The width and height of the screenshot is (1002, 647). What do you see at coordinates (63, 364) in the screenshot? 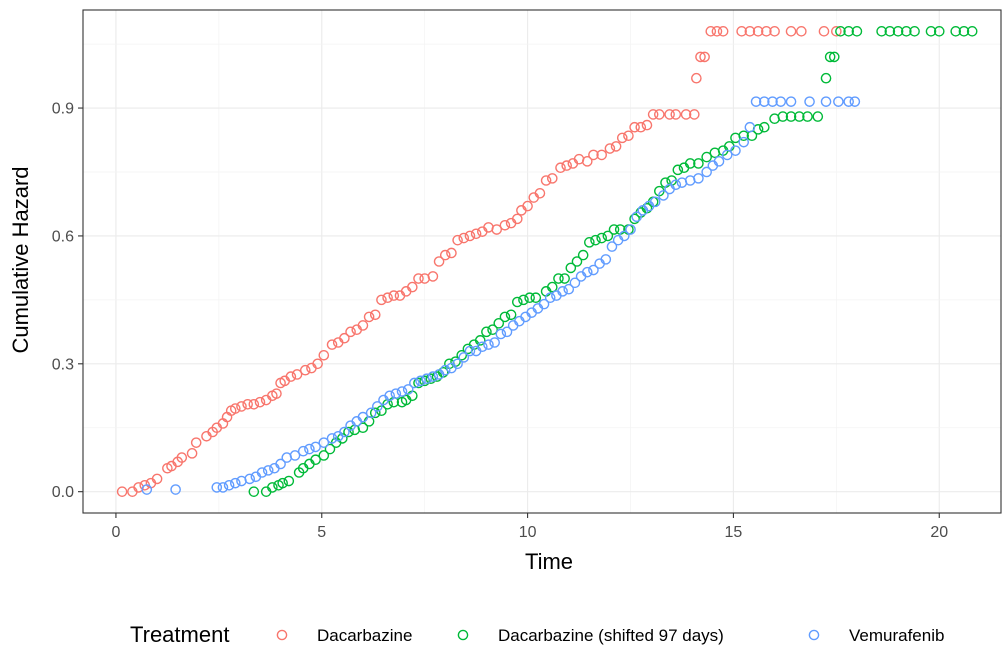
I see `y-tick-label: 0.3` at bounding box center [63, 364].